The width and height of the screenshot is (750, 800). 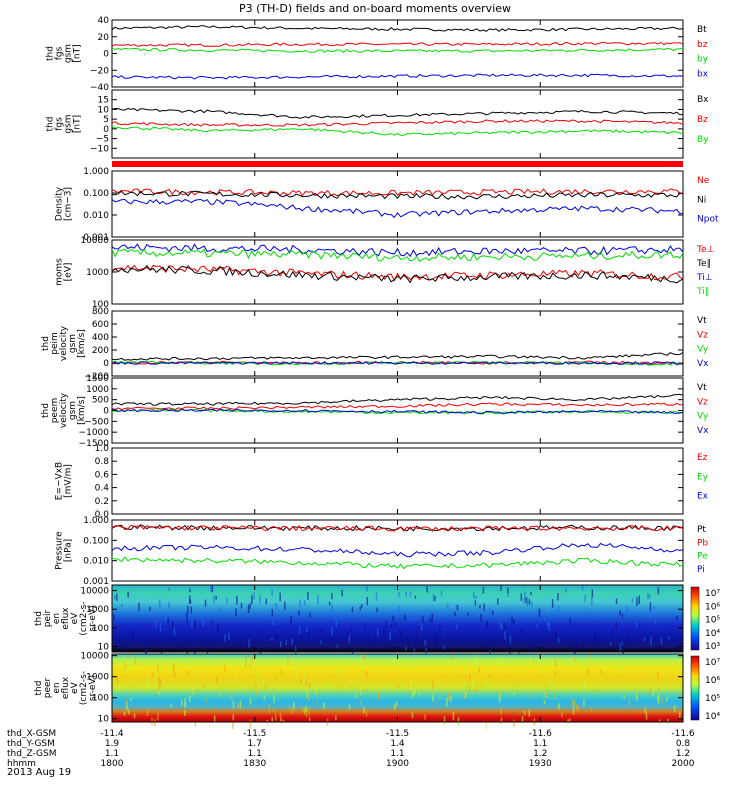 What do you see at coordinates (397, 356) in the screenshot?
I see `p5-series-Vt` at bounding box center [397, 356].